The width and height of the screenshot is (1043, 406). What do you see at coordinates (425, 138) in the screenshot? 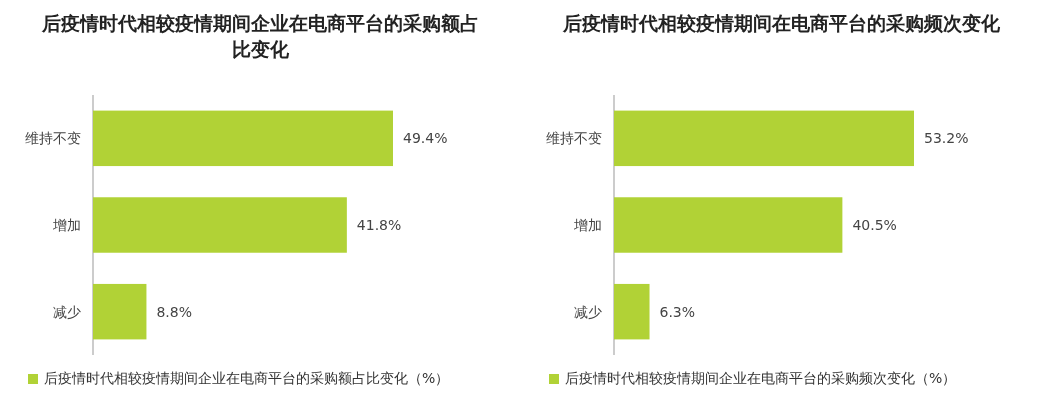
I see `data-label: 49.4%` at bounding box center [425, 138].